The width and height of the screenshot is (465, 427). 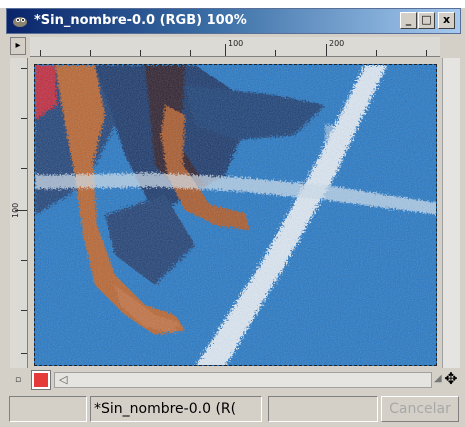 I want to click on title-bar: *Sin_nombre-0.0 (RGB) 100% _ □ x, so click(x=233, y=21).